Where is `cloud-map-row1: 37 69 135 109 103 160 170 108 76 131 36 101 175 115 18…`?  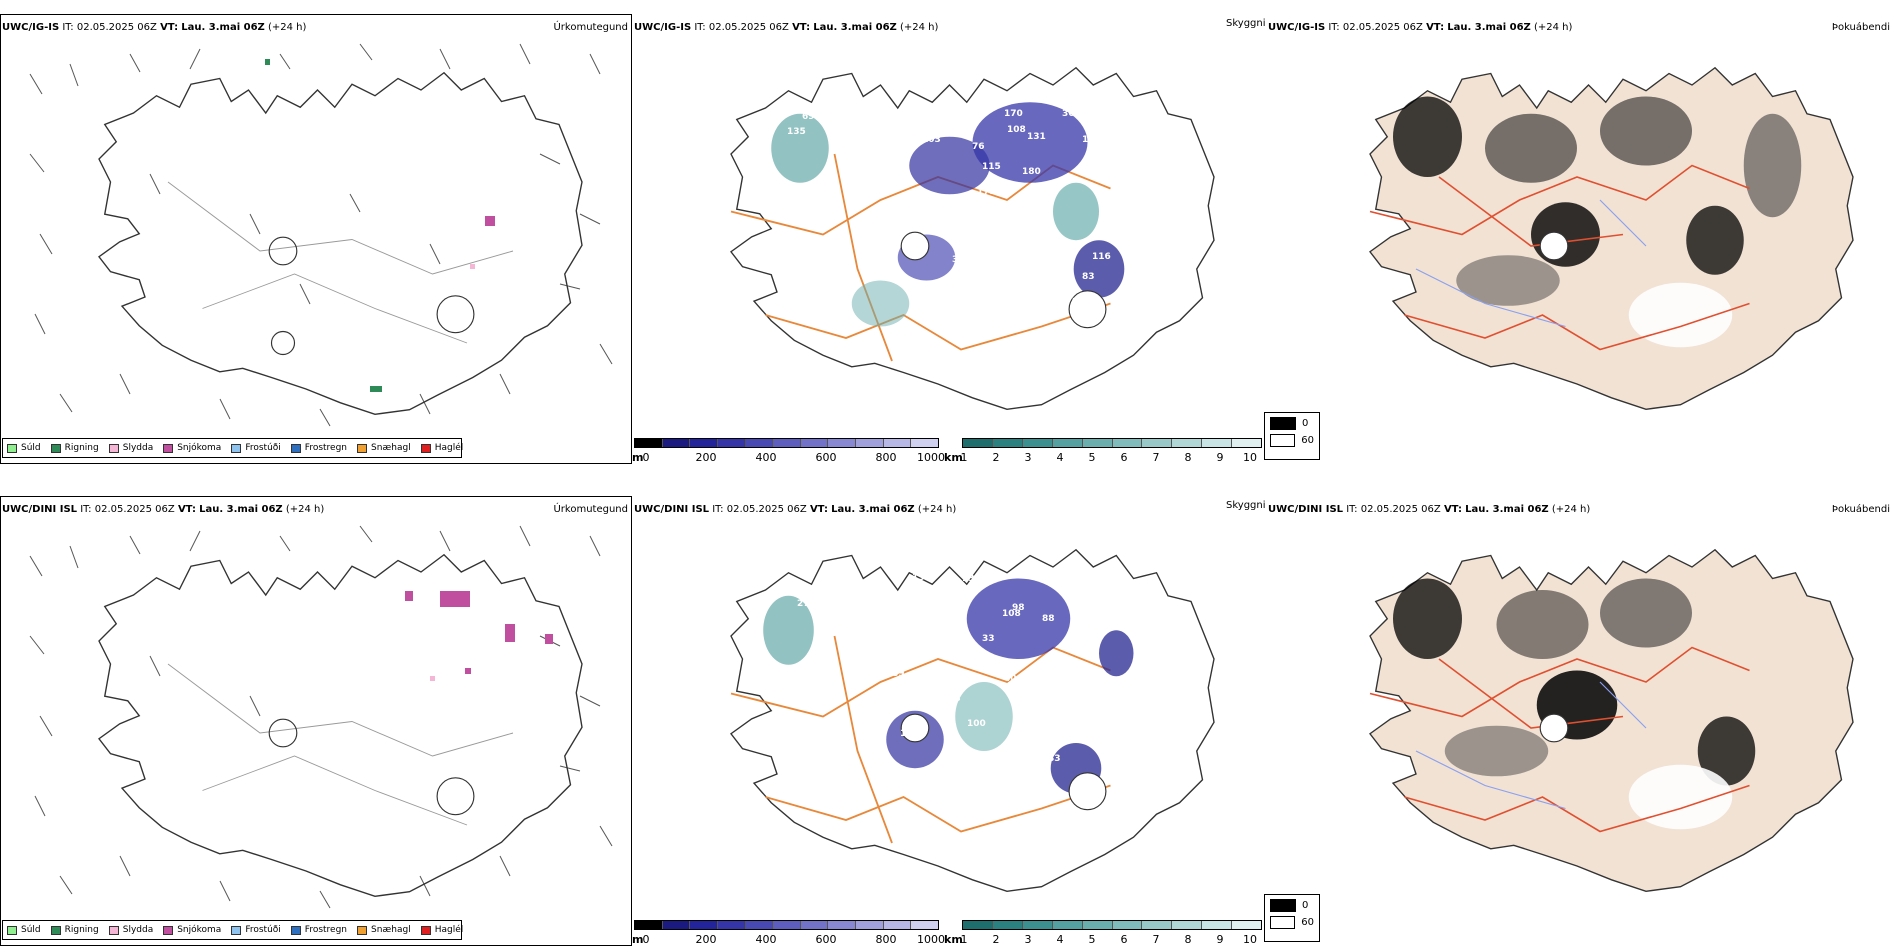 cloud-map-row1: 37 69 135 109 103 160 170 108 76 131 36 101 175 115 18… is located at coordinates (972, 238).